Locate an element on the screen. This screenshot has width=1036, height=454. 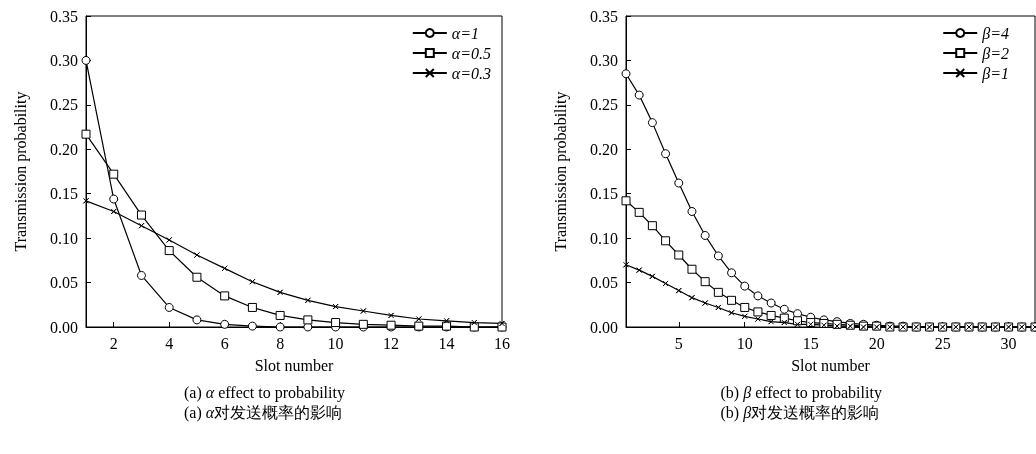
text: (a) α对发送概率的影响 is located at coordinates (263, 412).